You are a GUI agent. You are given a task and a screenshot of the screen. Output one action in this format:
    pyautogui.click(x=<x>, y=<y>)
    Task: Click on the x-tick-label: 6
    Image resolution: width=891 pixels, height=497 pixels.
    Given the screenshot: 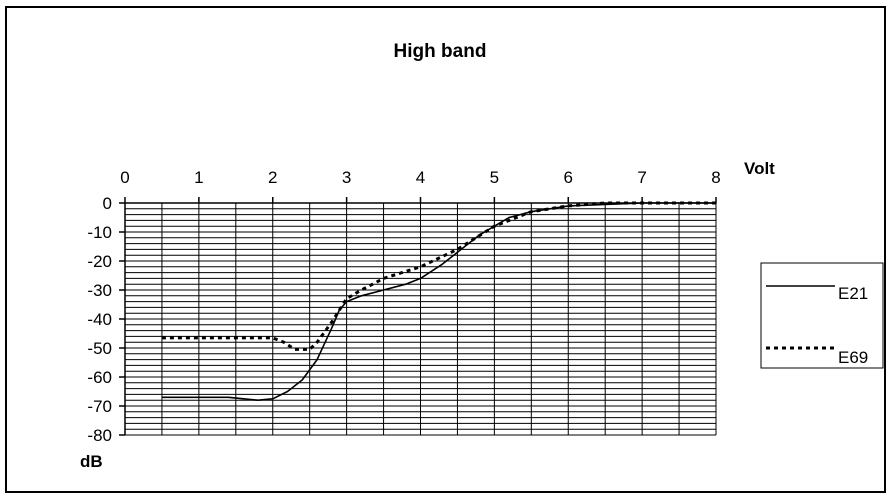 What is the action you would take?
    pyautogui.click(x=568, y=177)
    